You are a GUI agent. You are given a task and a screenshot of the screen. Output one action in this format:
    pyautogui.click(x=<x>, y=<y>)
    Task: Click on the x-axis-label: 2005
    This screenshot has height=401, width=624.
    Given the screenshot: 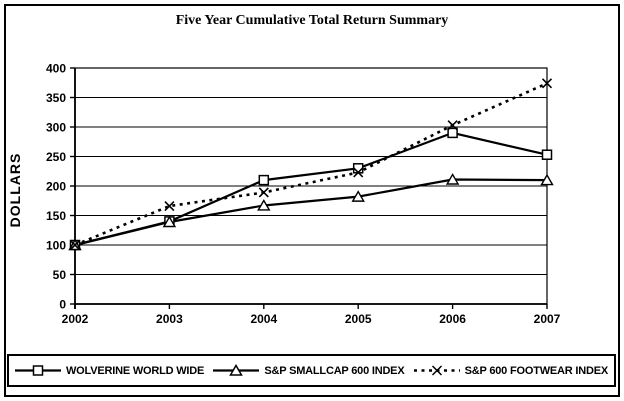 What is the action you would take?
    pyautogui.click(x=358, y=319)
    